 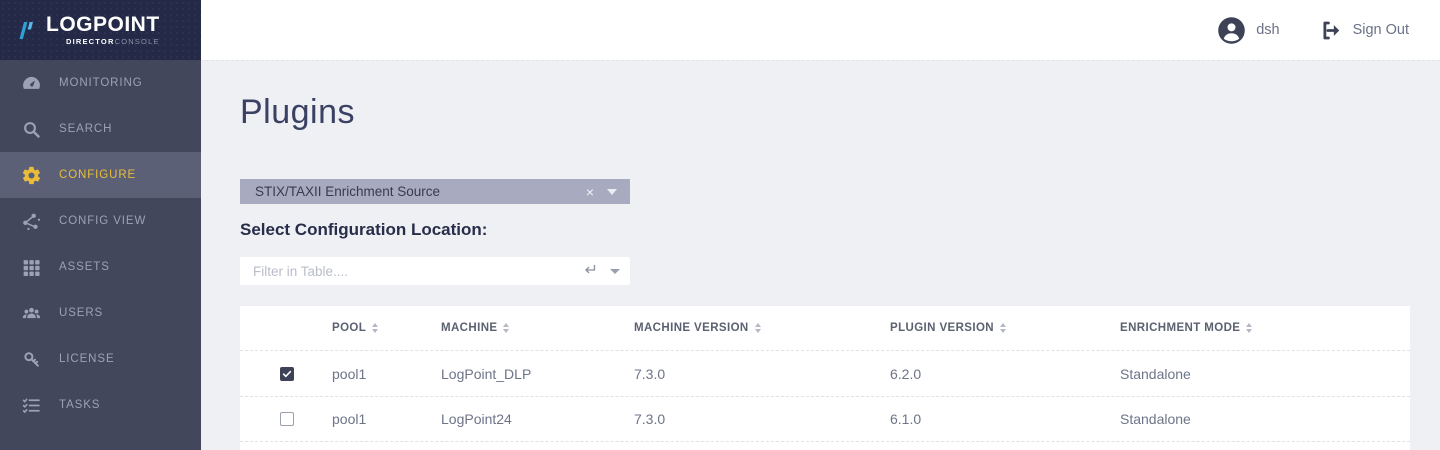 I want to click on table-filter: ↵, so click(x=435, y=271).